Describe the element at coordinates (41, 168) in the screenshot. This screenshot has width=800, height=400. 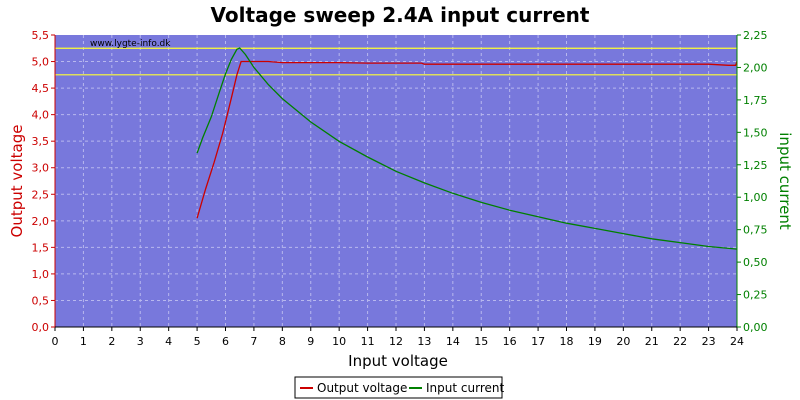
I see `y-left-tick-label: 3,0` at that location.